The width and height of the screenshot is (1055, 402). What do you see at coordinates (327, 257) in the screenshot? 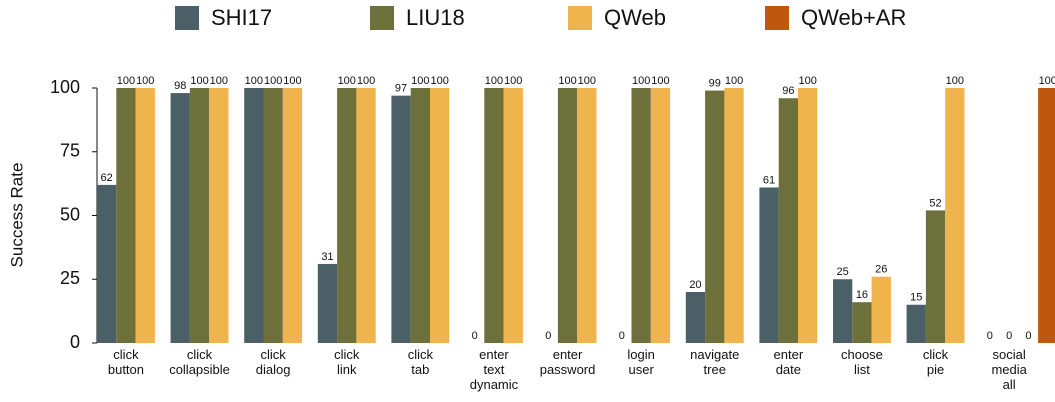
I see `data-label: 31` at bounding box center [327, 257].